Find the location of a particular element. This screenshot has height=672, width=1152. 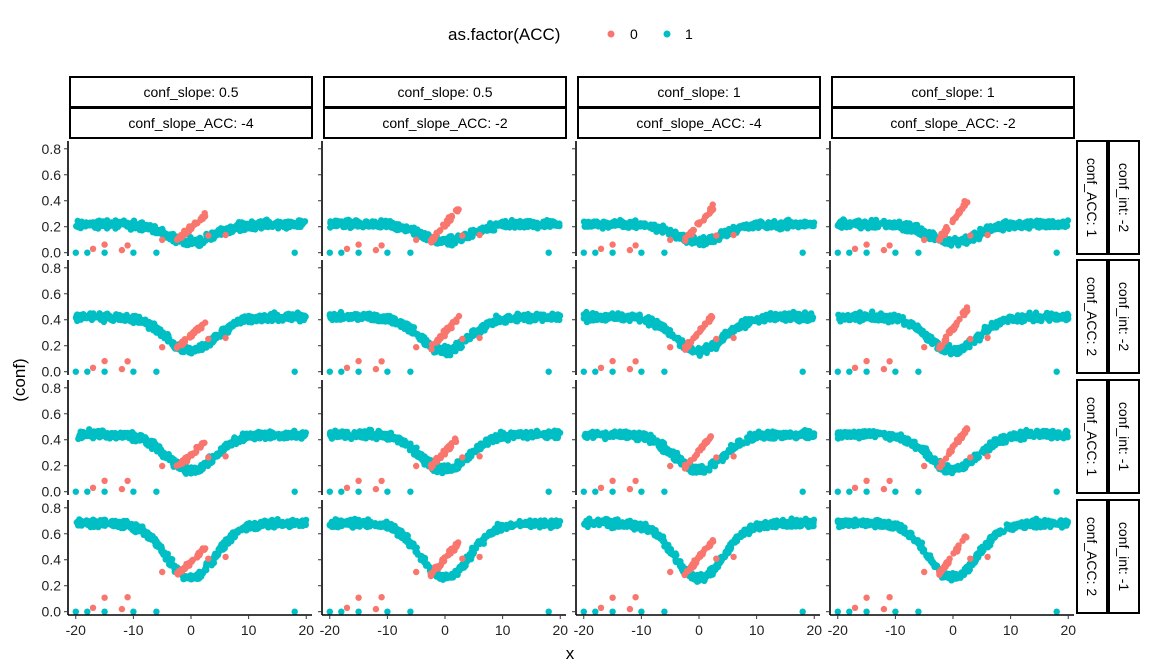

legend-title: as.factor(ACC) is located at coordinates (504, 34).